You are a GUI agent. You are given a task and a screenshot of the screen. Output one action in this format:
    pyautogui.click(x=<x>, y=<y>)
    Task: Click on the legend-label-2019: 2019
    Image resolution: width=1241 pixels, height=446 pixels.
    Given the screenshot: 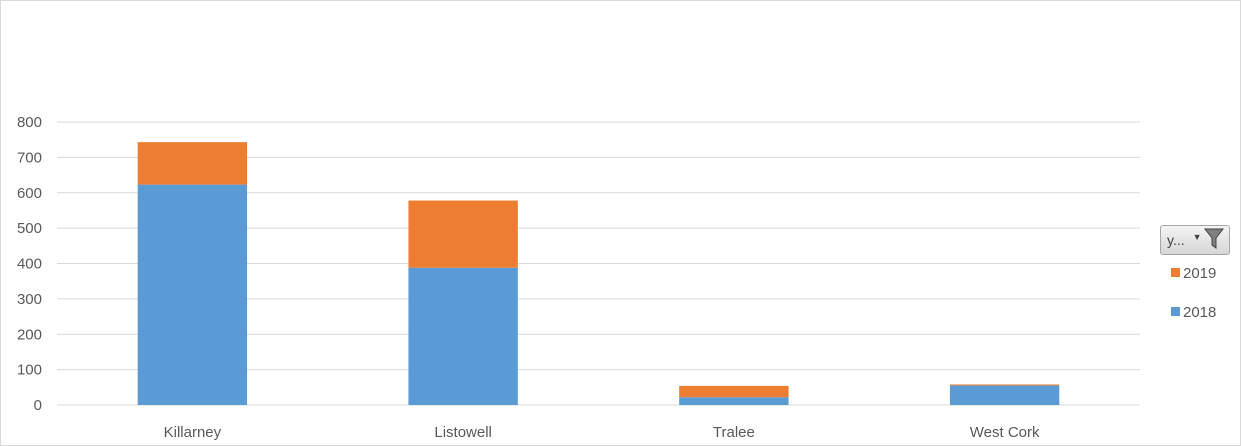 What is the action you would take?
    pyautogui.click(x=1199, y=273)
    